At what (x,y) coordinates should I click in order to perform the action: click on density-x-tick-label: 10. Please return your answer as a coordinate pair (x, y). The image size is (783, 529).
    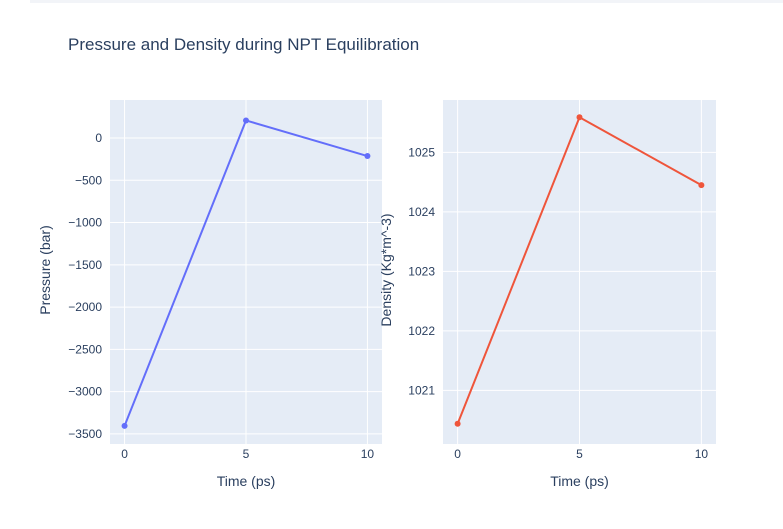
    Looking at the image, I should click on (702, 454).